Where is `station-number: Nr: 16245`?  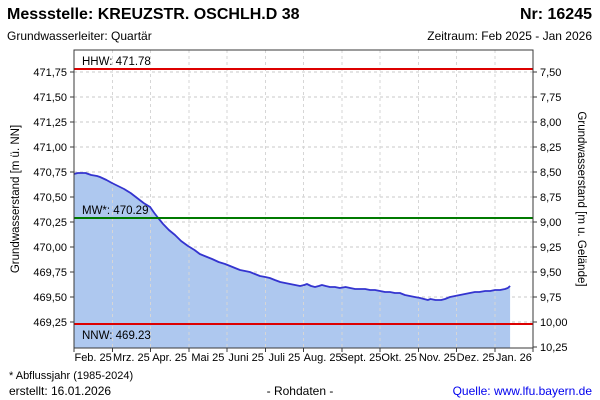 station-number: Nr: 16245 is located at coordinates (555, 14).